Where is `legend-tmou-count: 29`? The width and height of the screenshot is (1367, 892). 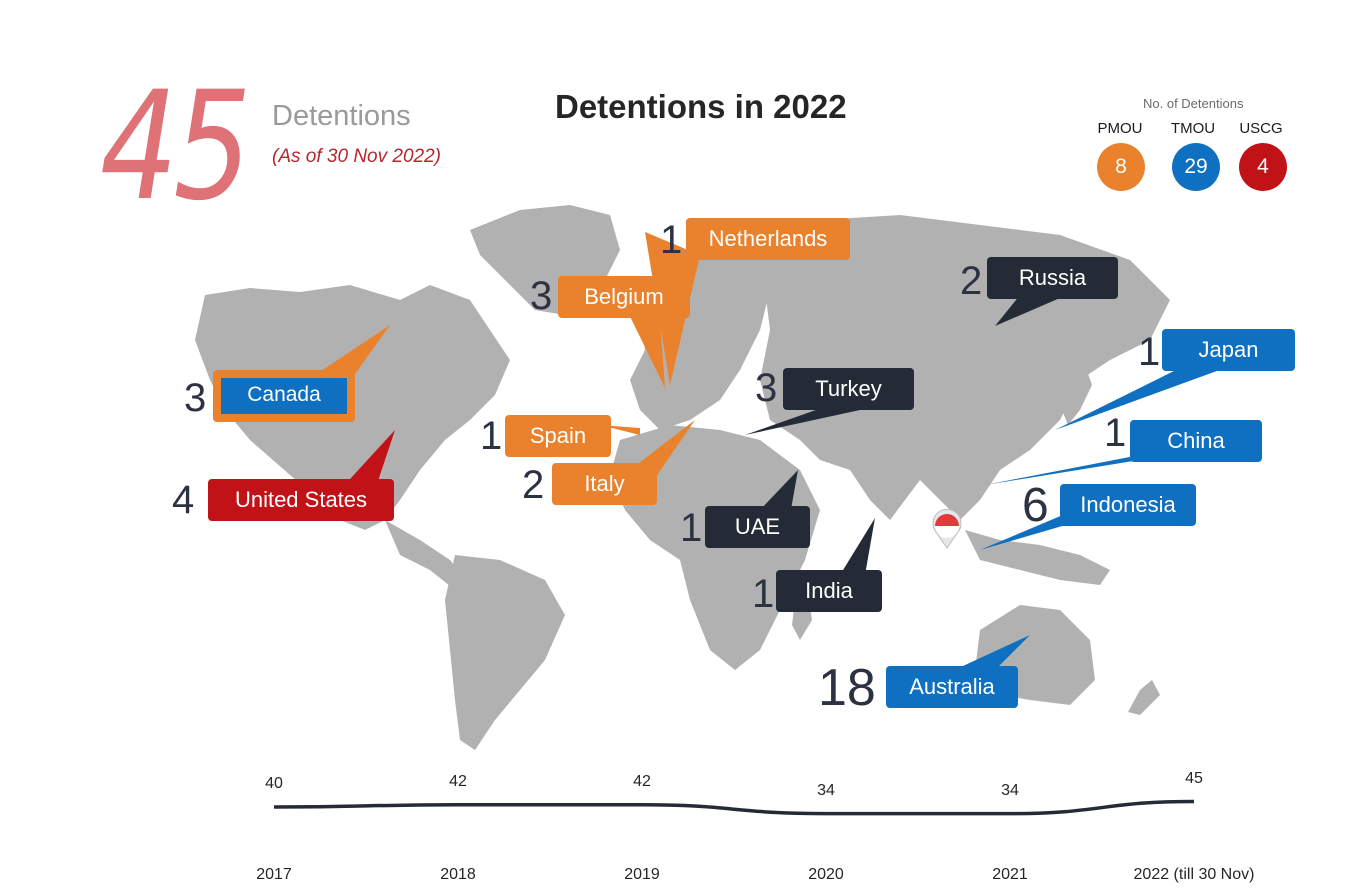 legend-tmou-count: 29 is located at coordinates (1196, 167).